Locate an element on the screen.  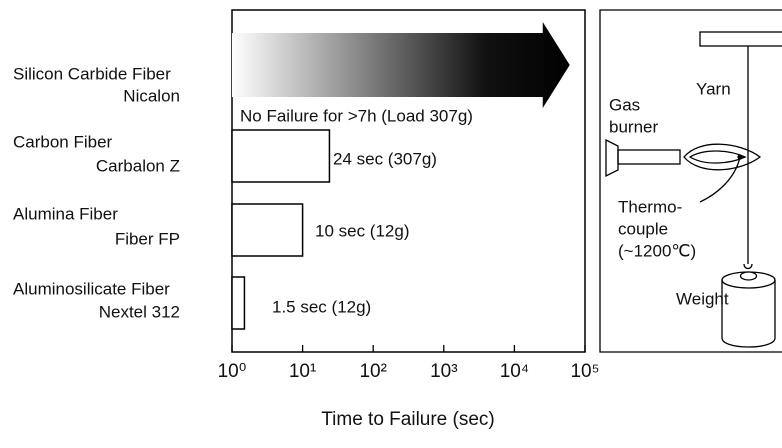
thermocouple-label: Thermo- is located at coordinates (650, 206).